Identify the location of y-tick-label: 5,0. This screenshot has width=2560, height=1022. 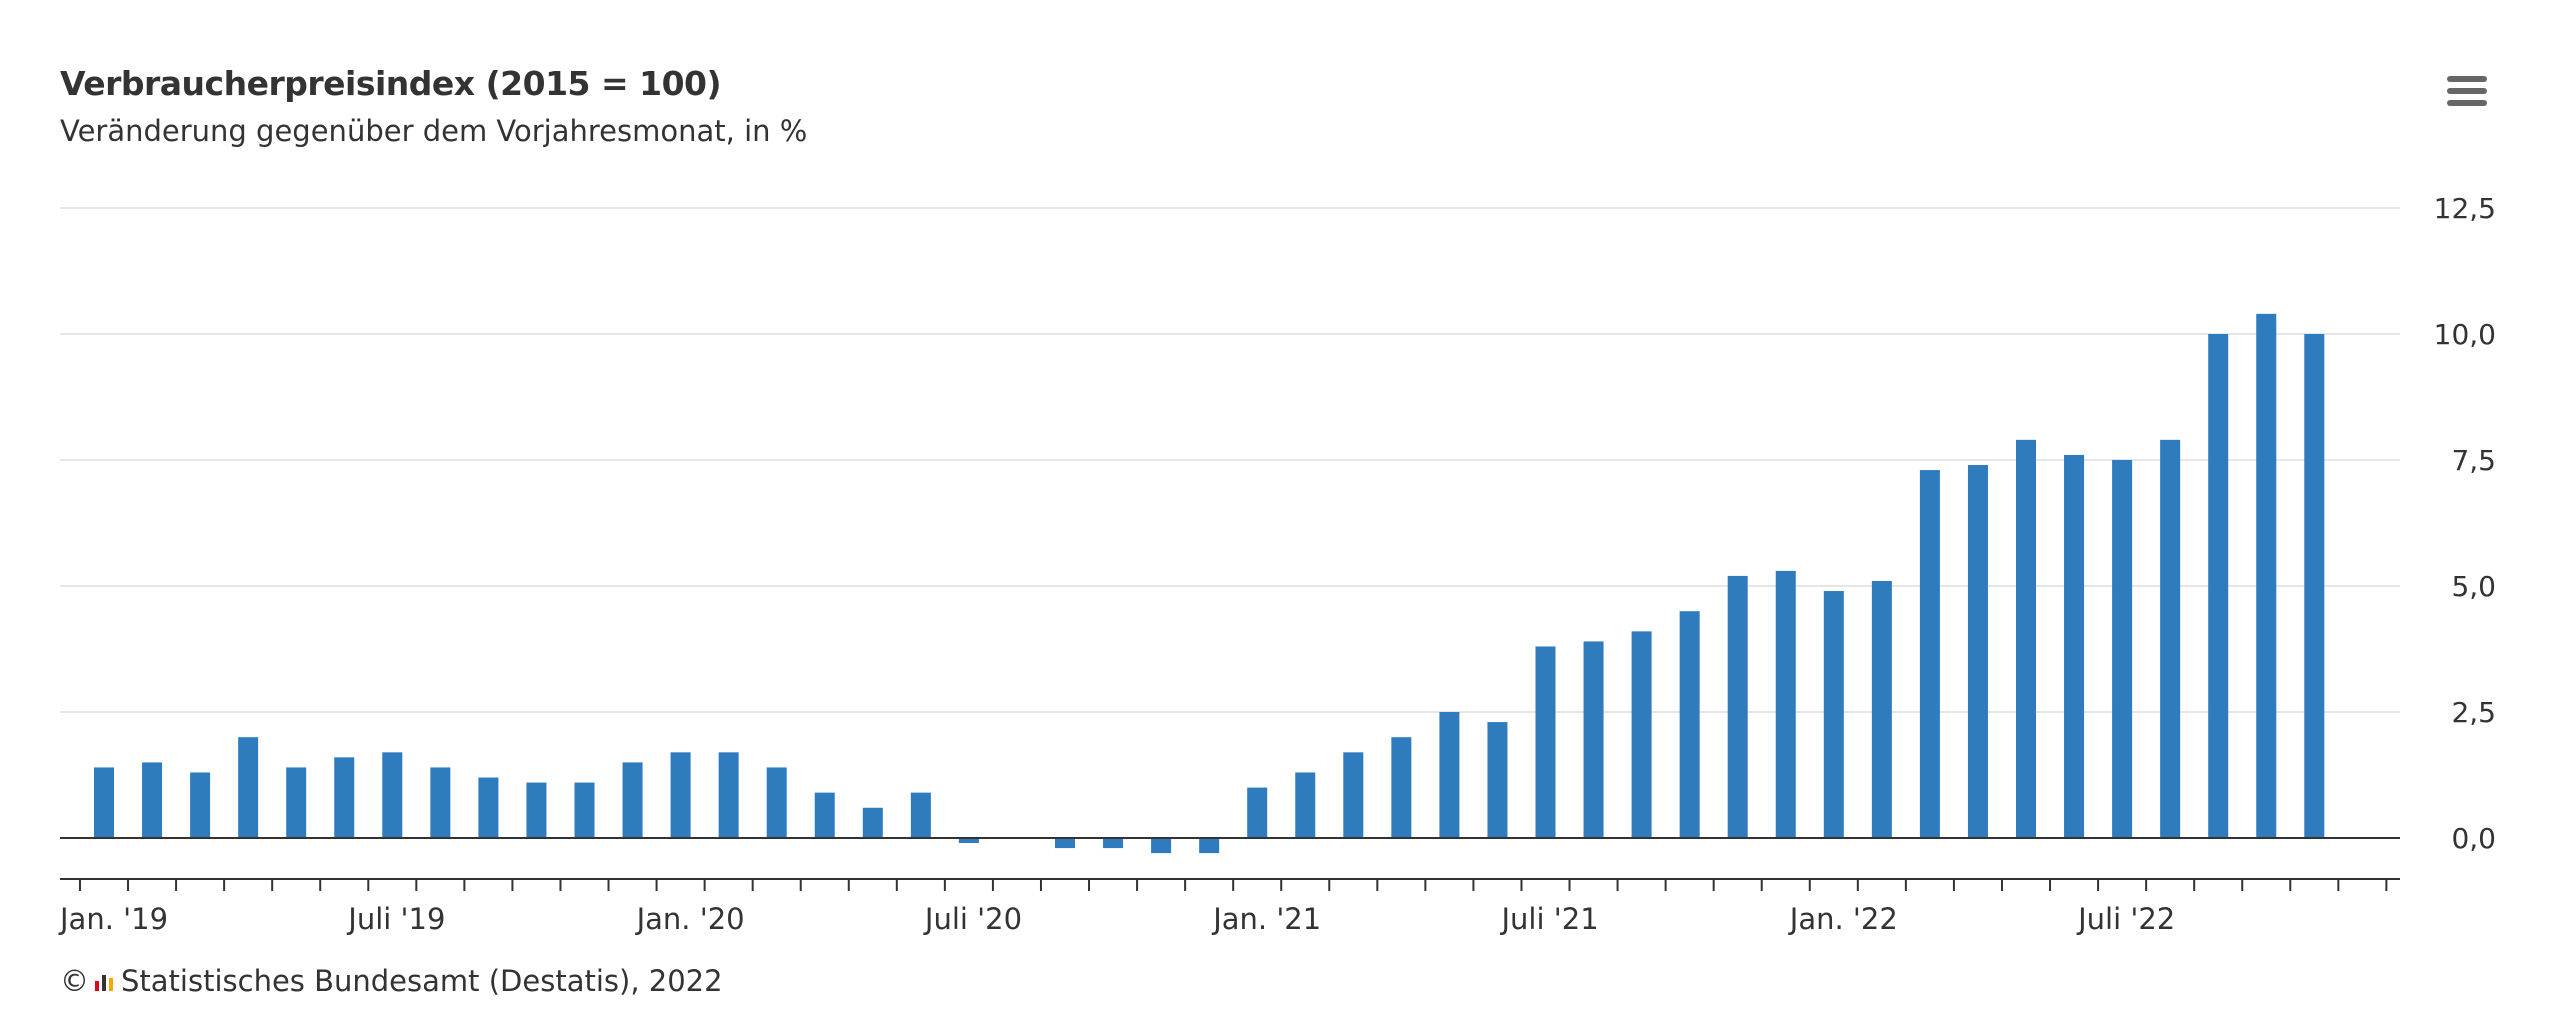
(2473, 586).